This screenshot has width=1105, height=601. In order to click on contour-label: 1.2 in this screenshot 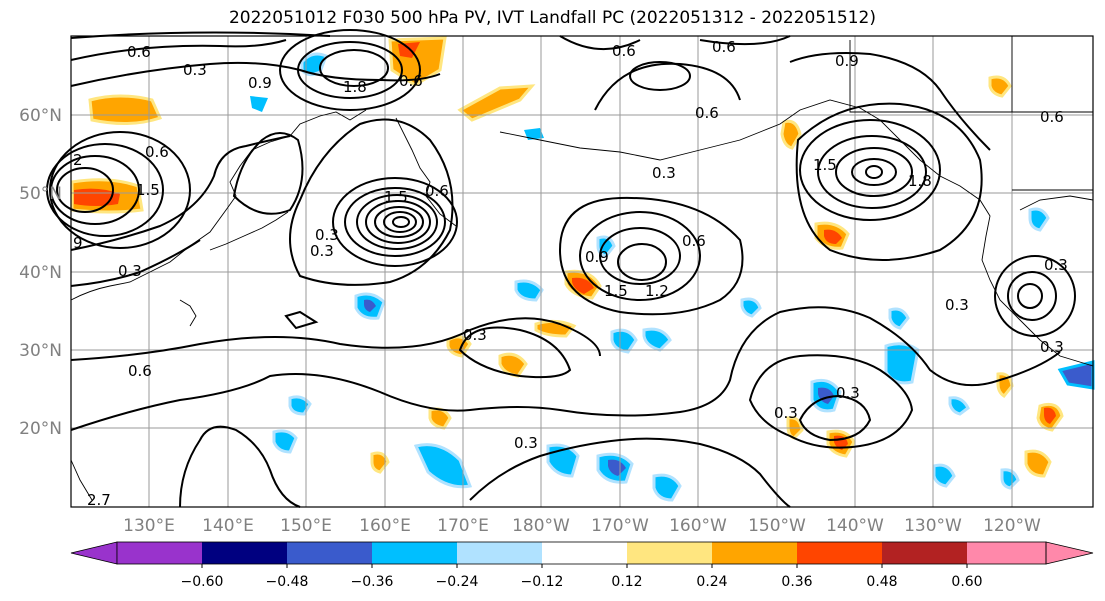, I will do `click(657, 291)`.